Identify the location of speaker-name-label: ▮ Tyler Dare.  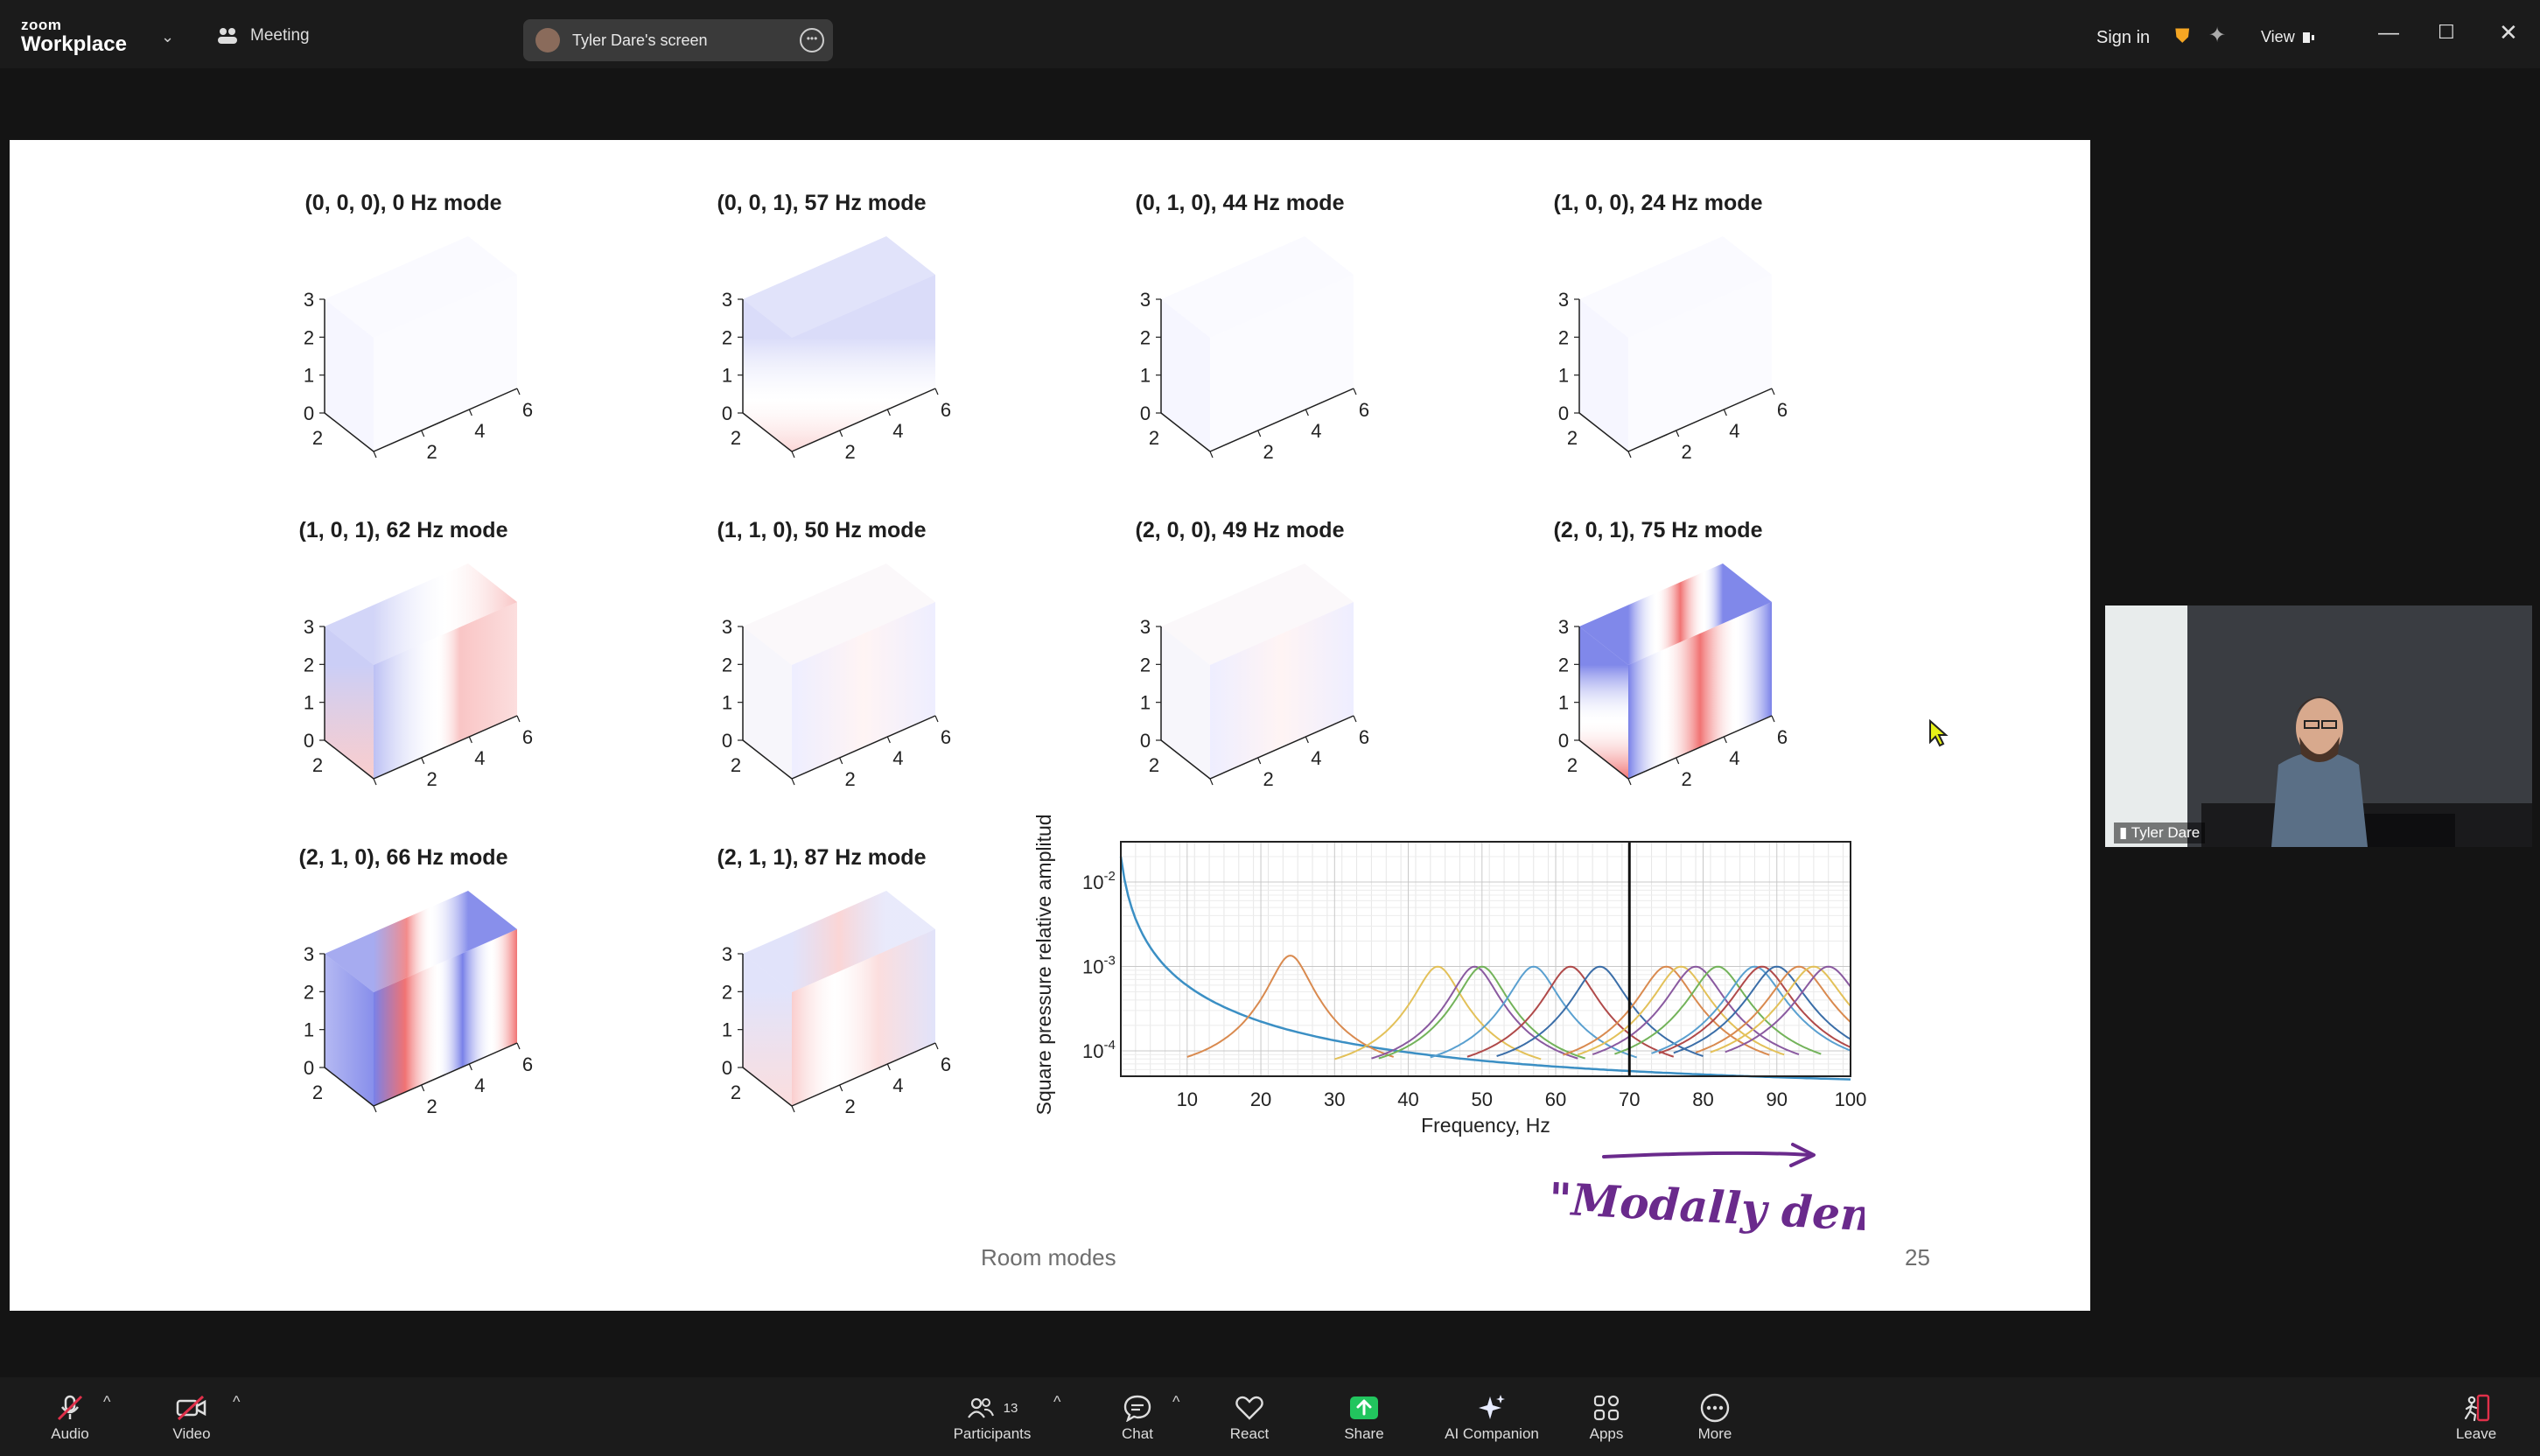
(2160, 833).